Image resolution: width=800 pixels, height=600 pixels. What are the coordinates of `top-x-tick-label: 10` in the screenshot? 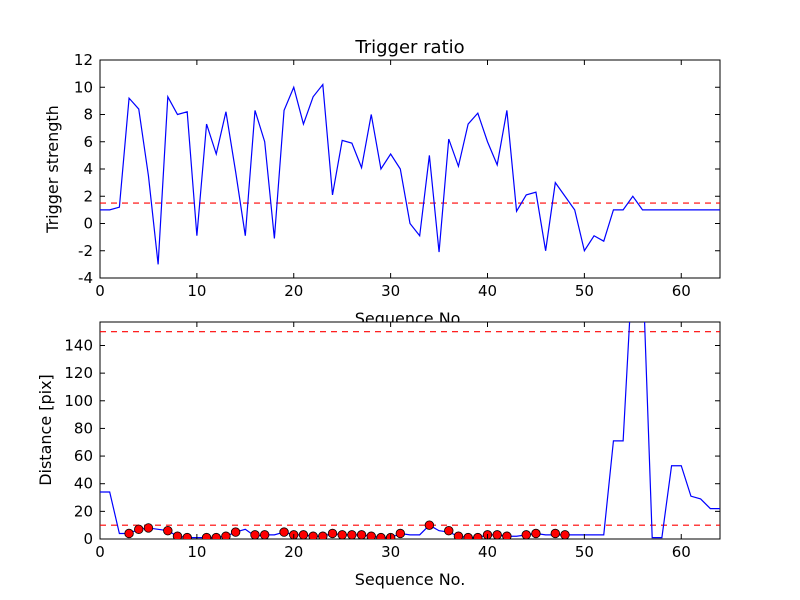 It's located at (196, 291).